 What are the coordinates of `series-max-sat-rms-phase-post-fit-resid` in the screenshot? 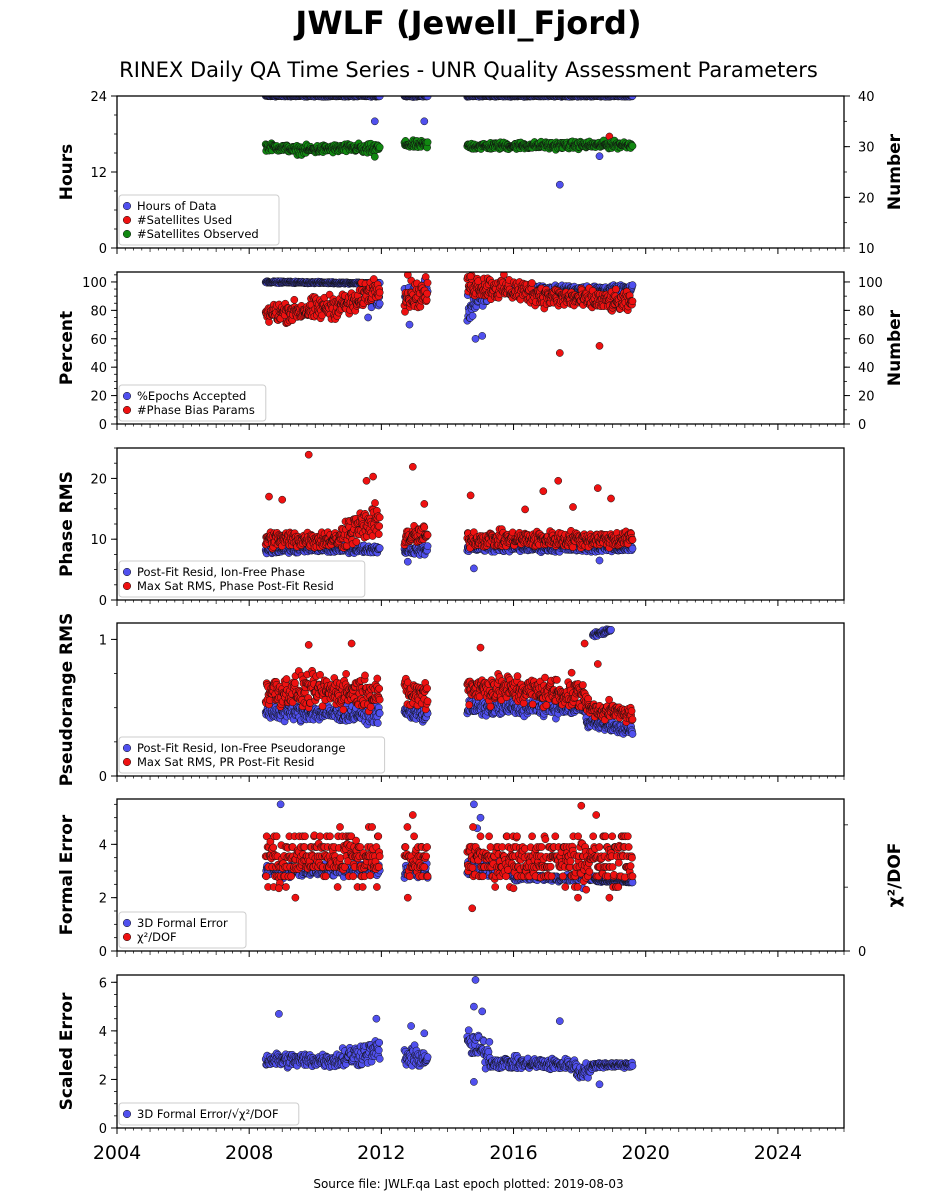 It's located at (449, 501).